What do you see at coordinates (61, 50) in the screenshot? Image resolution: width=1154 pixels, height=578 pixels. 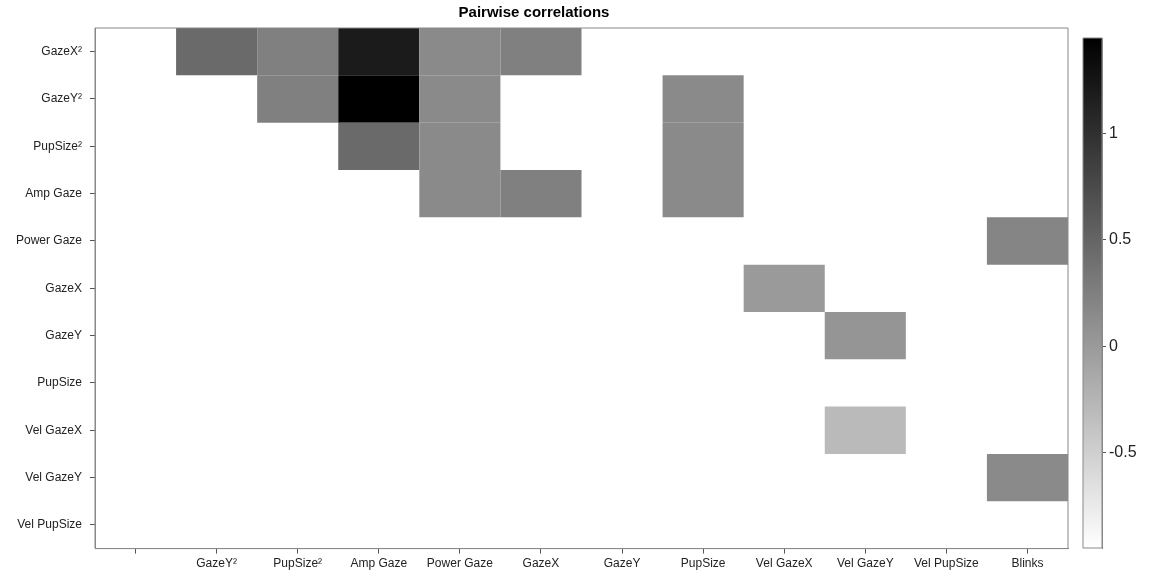 I see `y-tick-label: GazeX²` at bounding box center [61, 50].